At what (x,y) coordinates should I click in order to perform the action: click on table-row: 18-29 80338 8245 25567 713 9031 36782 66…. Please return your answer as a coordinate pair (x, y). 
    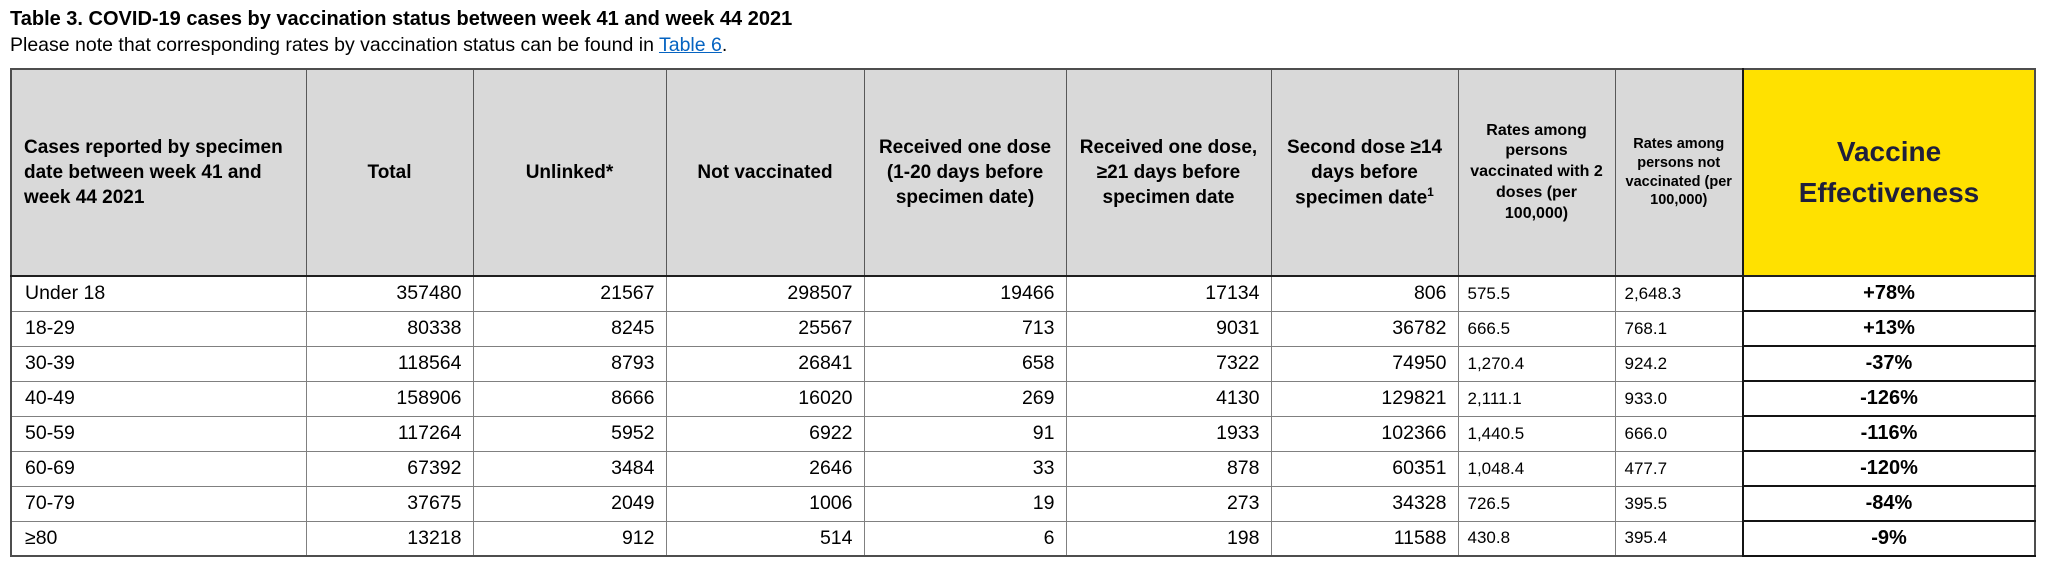
    Looking at the image, I should click on (1023, 328).